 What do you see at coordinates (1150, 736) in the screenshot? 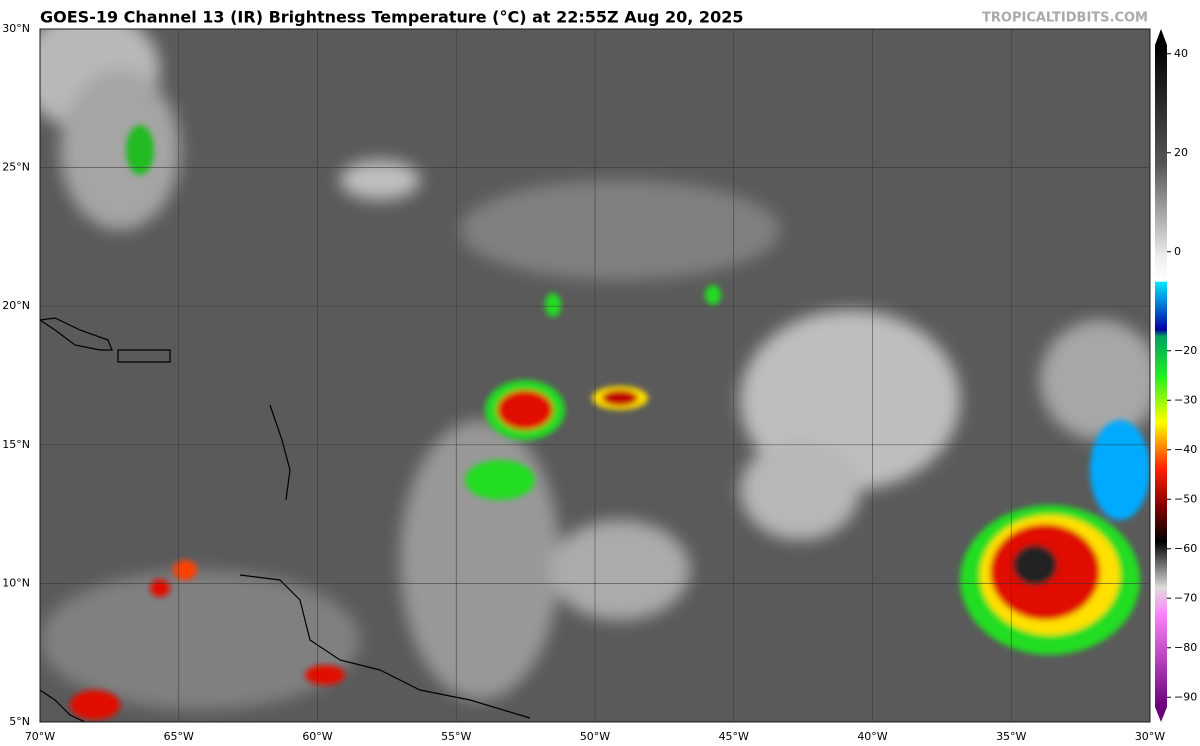
I see `x-tick-label: 30°W` at bounding box center [1150, 736].